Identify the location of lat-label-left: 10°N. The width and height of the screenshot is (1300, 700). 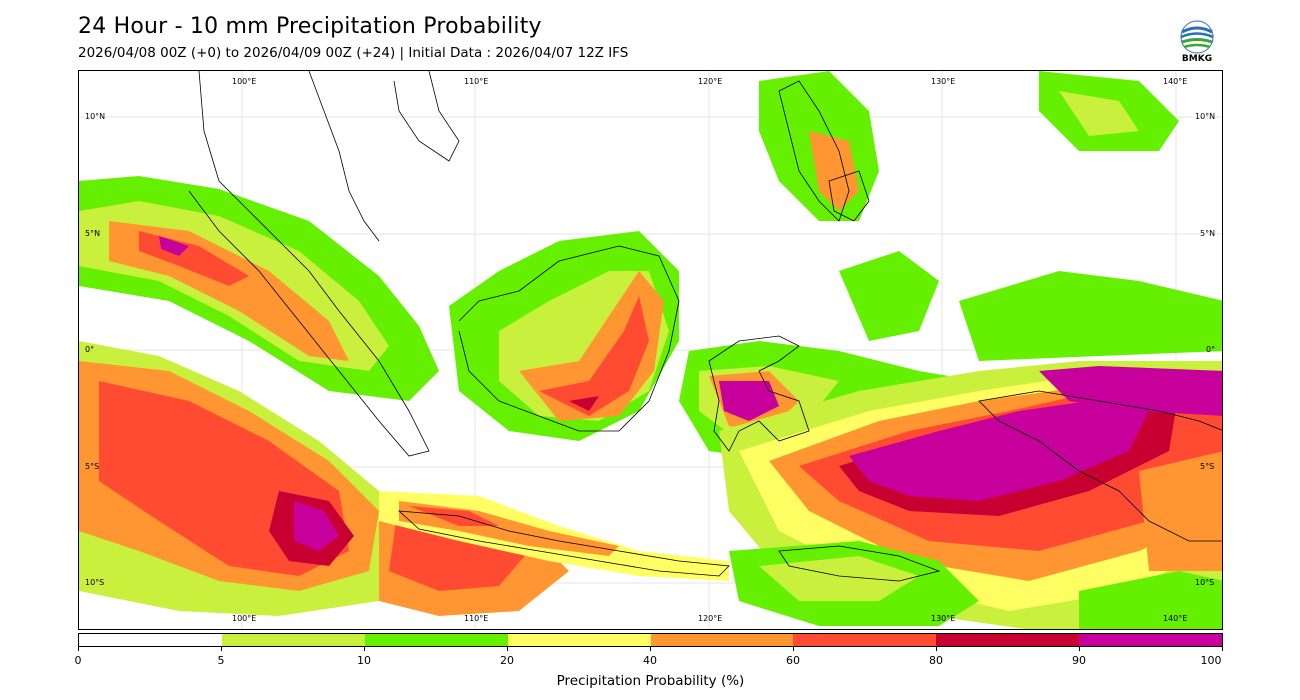
(95, 116).